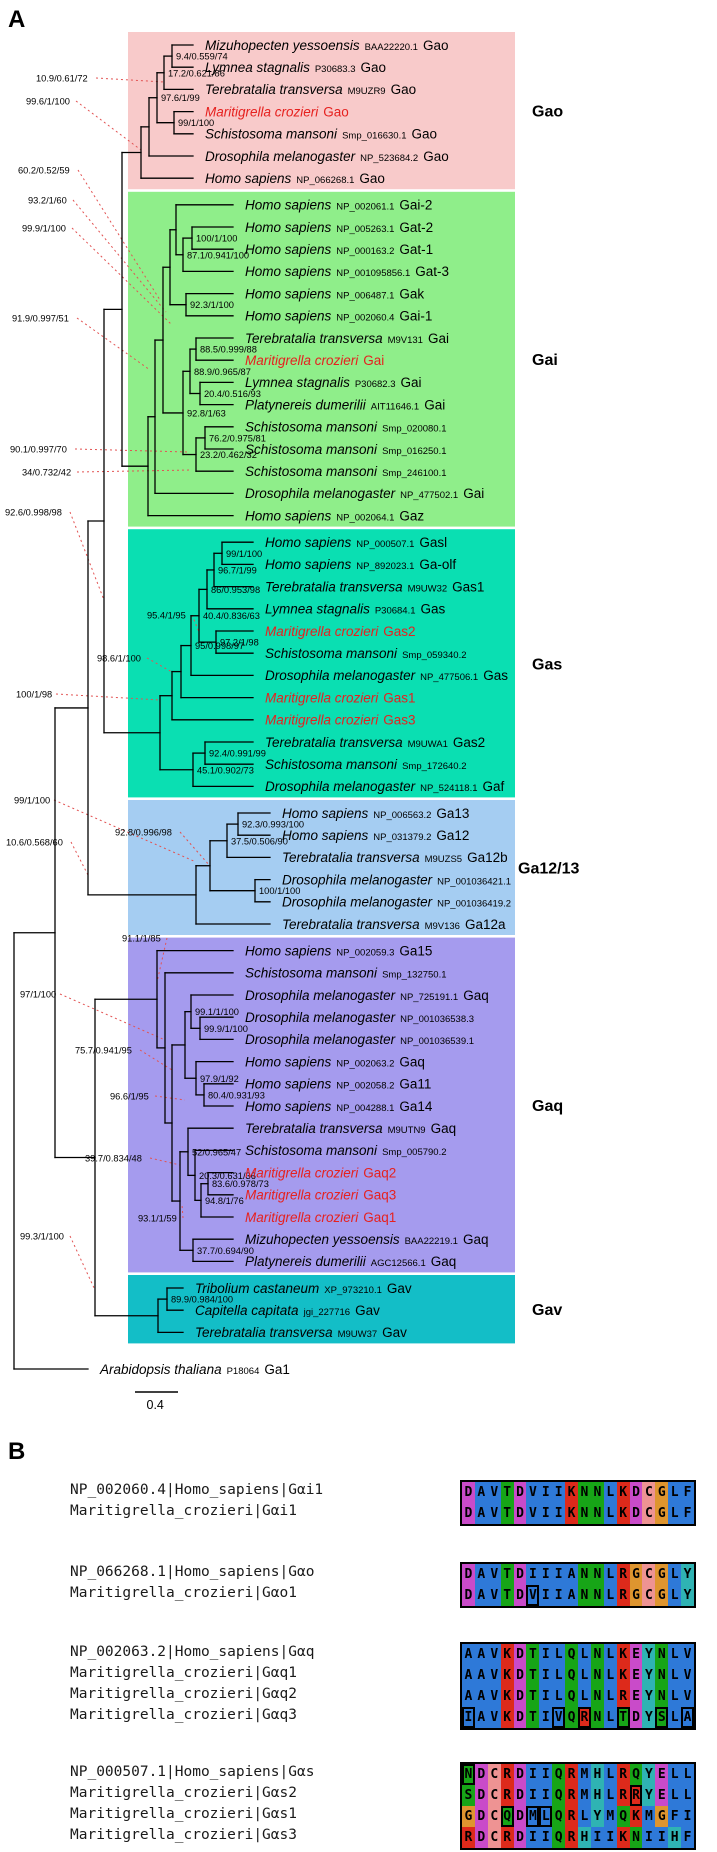 This screenshot has height=1852, width=717. I want to click on residue-cell: E, so click(636, 1654).